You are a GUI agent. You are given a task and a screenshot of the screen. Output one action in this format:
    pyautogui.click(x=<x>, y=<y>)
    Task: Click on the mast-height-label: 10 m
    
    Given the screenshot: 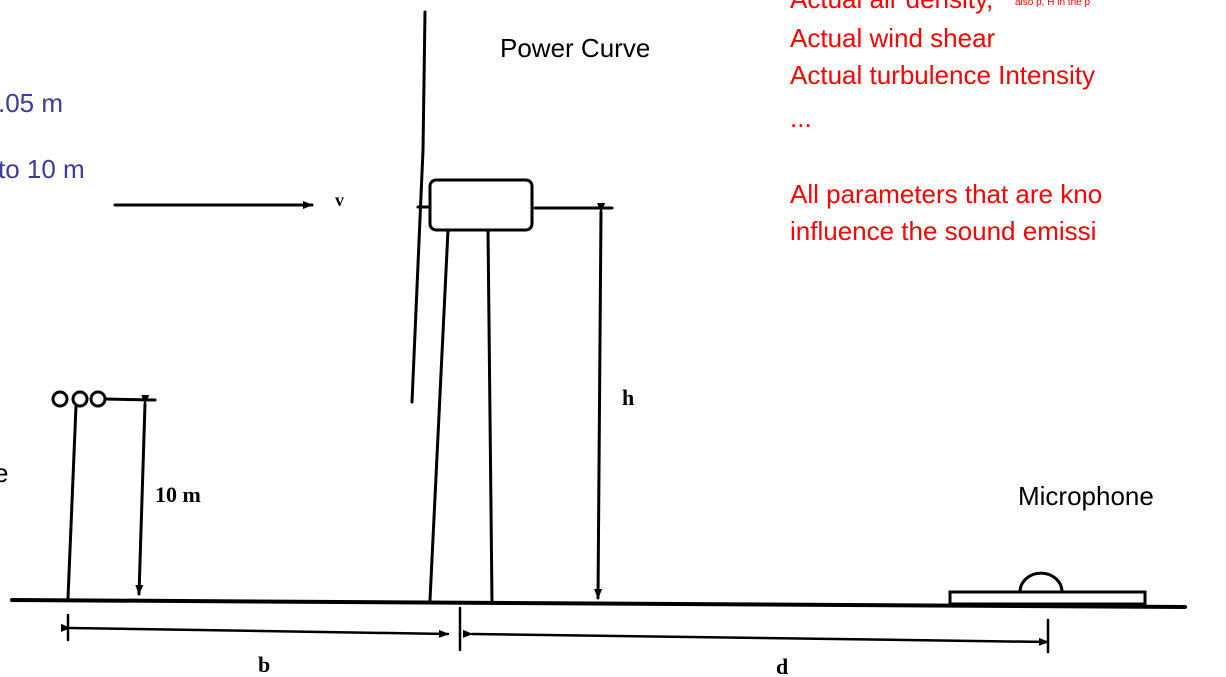 What is the action you would take?
    pyautogui.click(x=178, y=494)
    